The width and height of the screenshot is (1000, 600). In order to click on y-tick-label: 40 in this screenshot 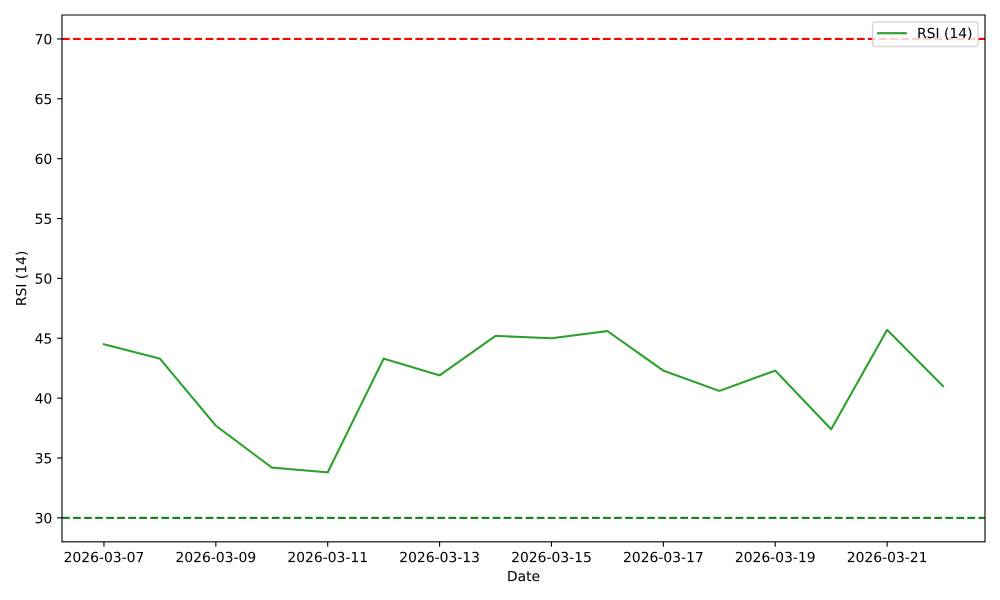, I will do `click(43, 398)`.